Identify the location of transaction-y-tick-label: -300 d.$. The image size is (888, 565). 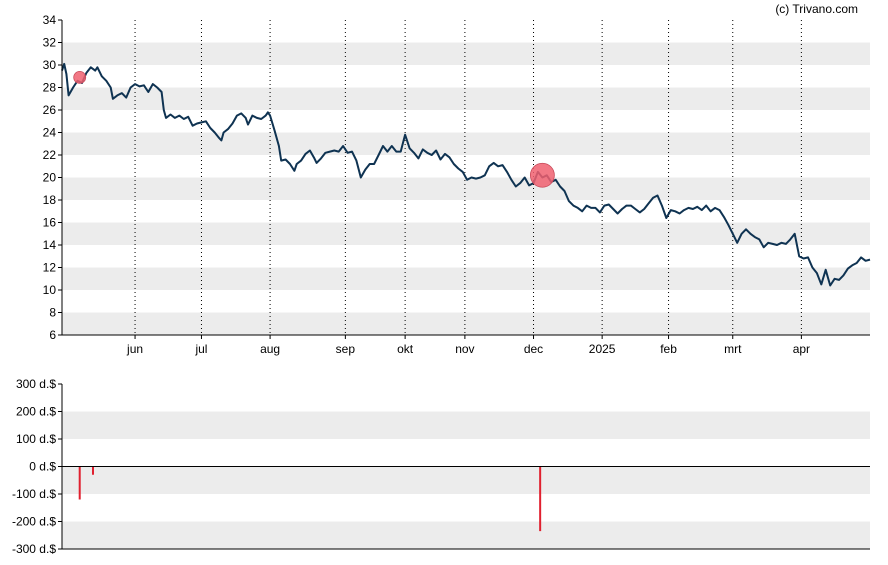
(34, 549).